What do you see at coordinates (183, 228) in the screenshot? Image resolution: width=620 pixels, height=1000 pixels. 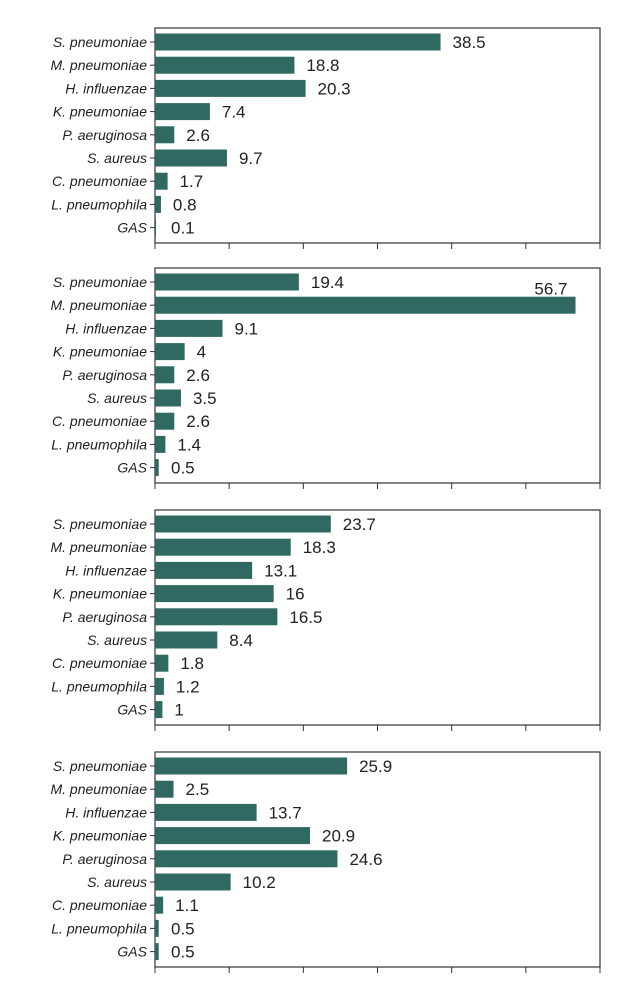 I see `data-label: 0.1` at bounding box center [183, 228].